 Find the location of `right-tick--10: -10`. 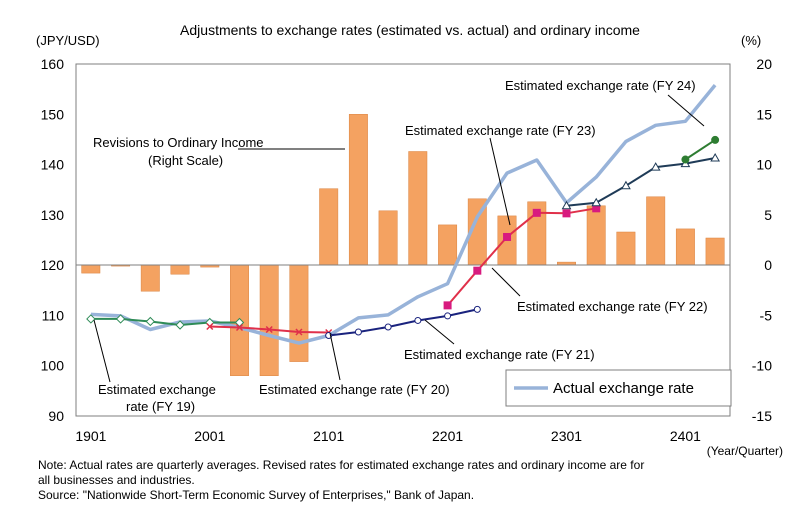

right-tick--10: -10 is located at coordinates (762, 366).